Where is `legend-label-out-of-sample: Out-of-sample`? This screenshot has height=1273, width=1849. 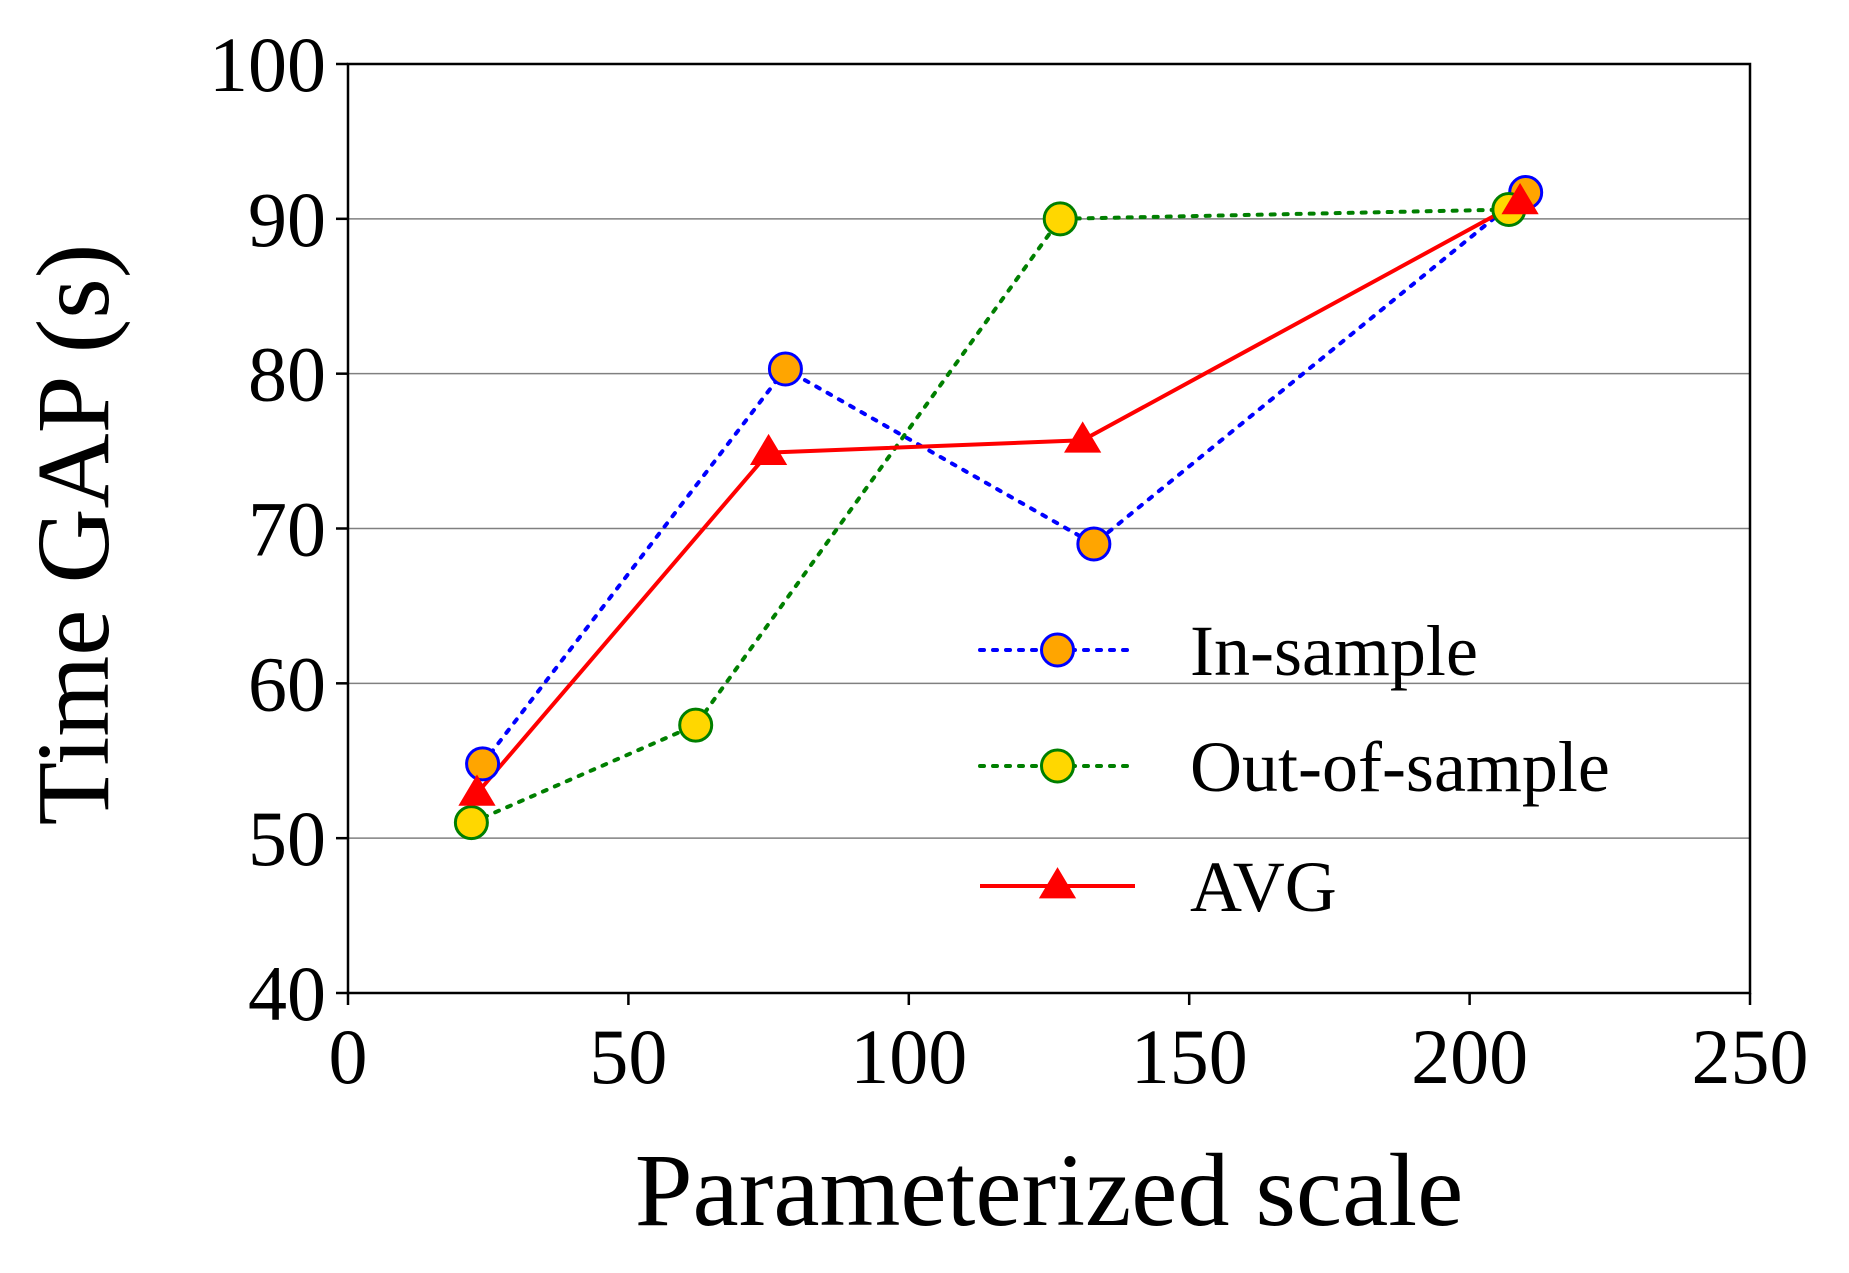 legend-label-out-of-sample: Out-of-sample is located at coordinates (1400, 767).